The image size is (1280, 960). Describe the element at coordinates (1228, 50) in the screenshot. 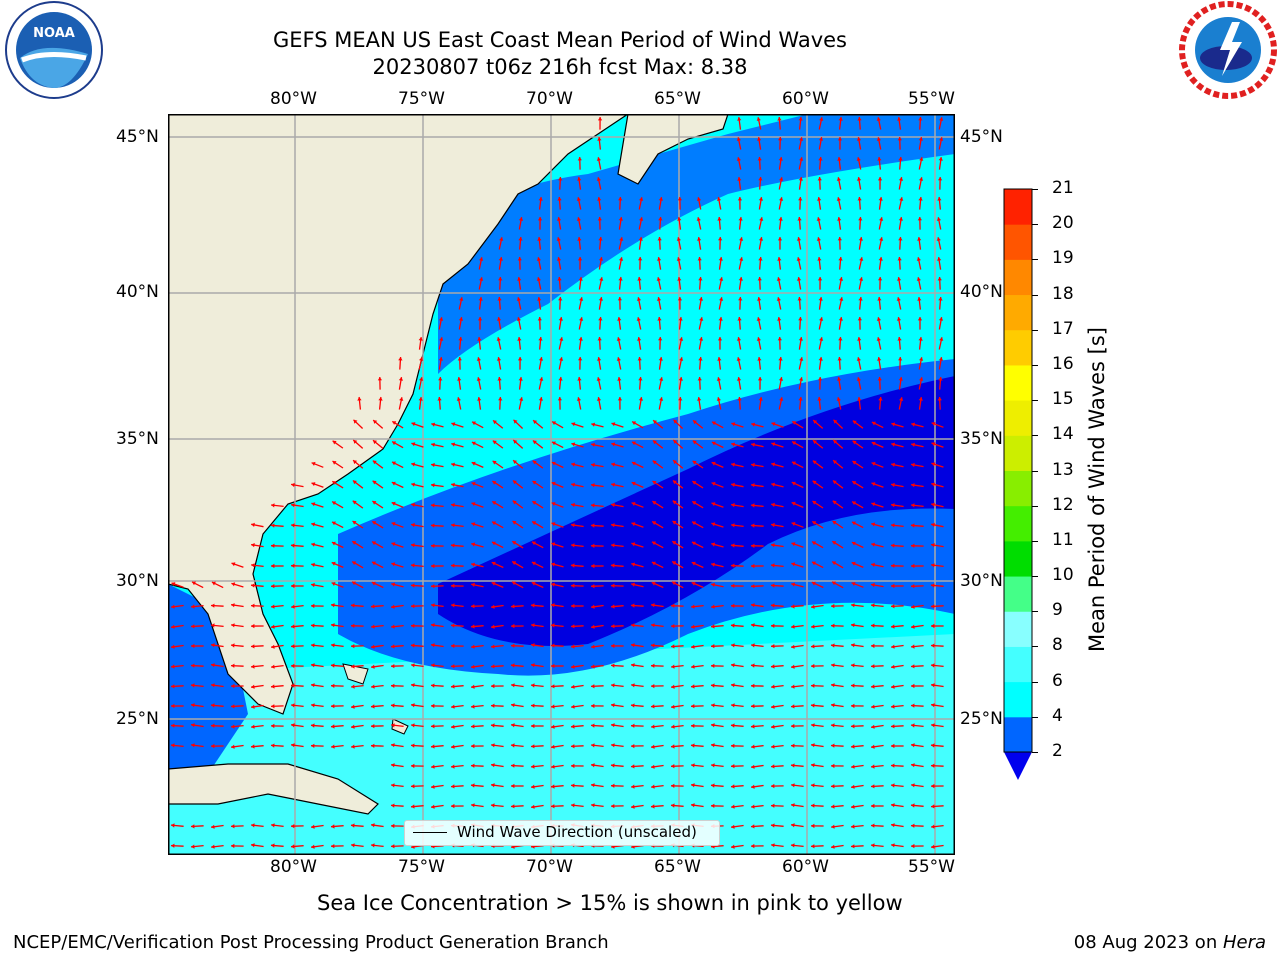

I see `nws-logo` at that location.